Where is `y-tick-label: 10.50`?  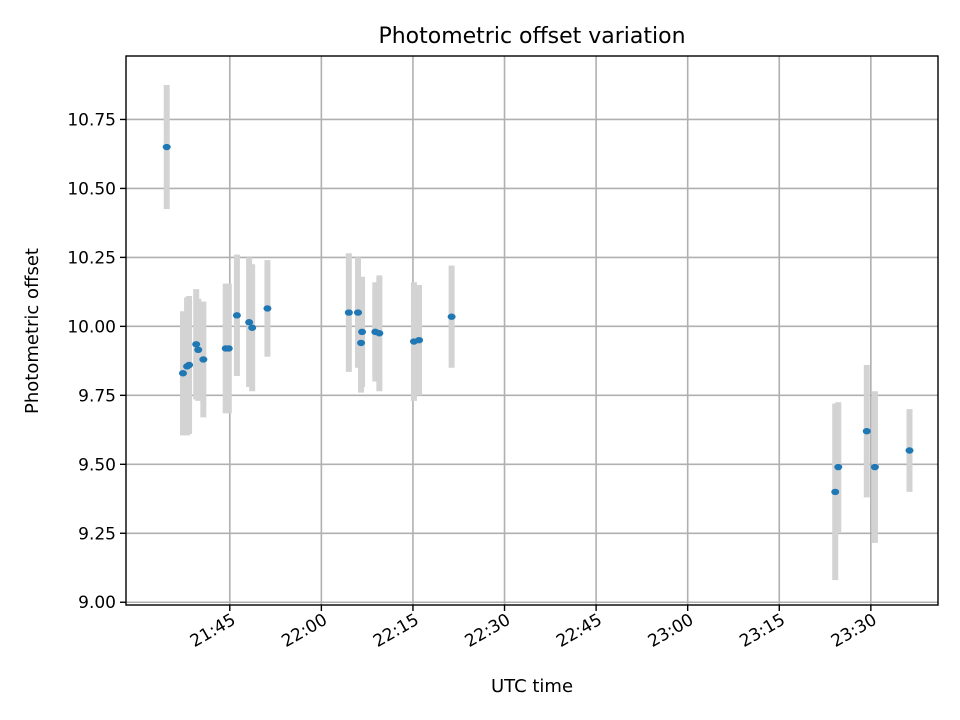
y-tick-label: 10.50 is located at coordinates (91, 189).